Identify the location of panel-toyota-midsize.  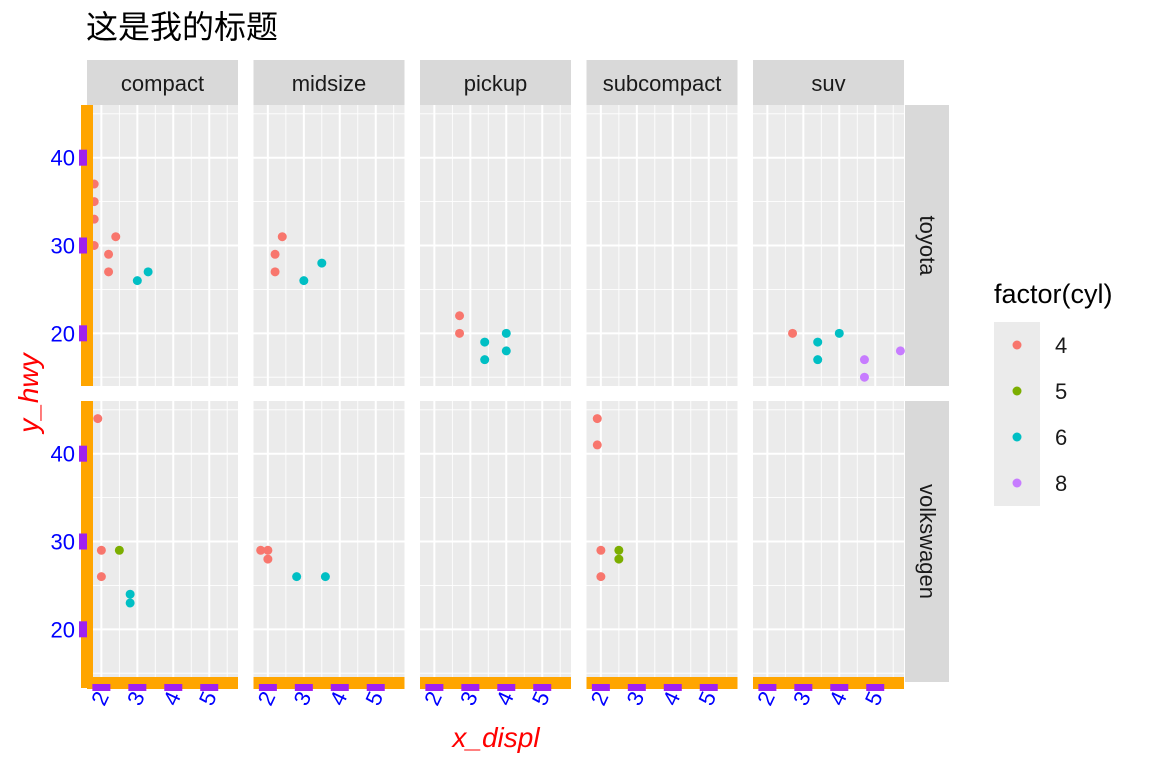
(329, 245).